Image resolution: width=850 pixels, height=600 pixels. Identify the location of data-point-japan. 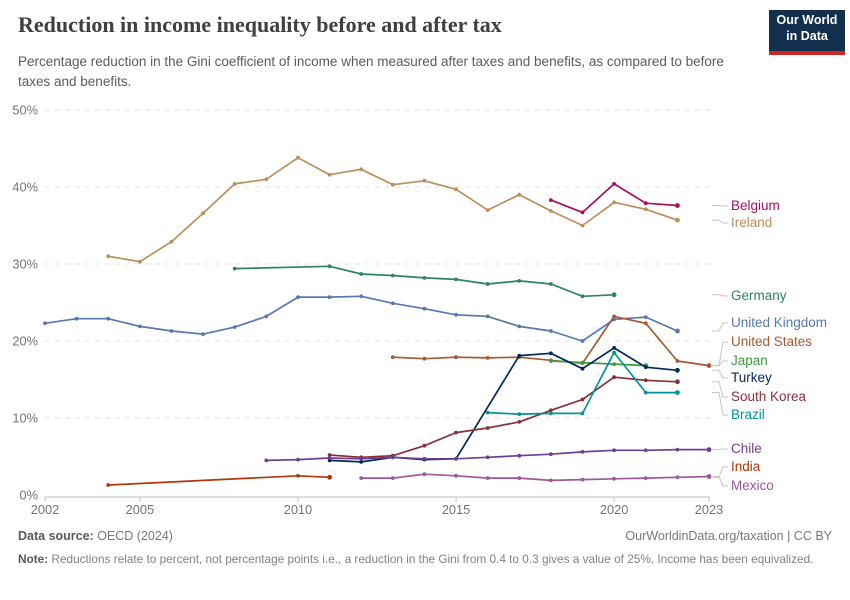
(582, 362).